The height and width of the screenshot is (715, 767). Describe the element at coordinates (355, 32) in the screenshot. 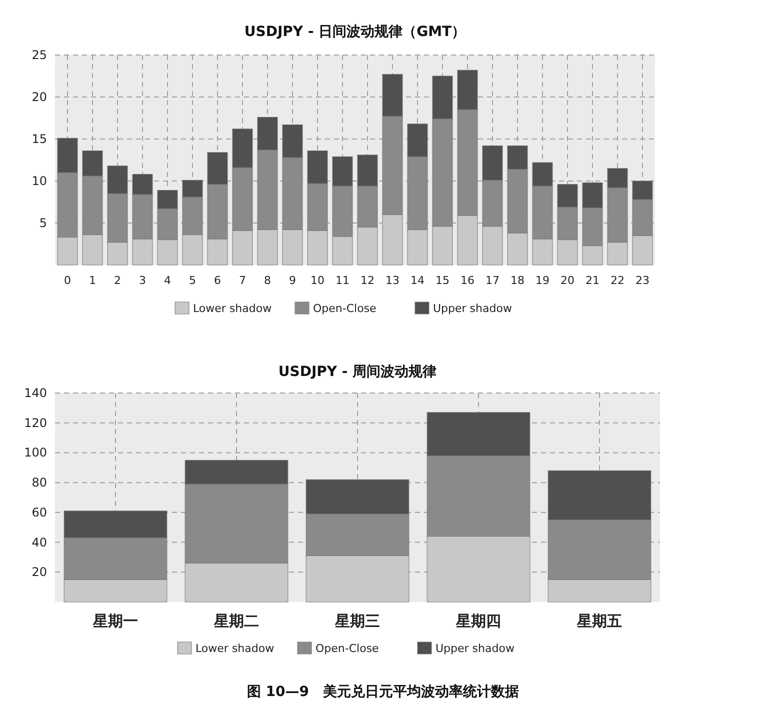

I see `chart-title: USDJPY - 日间波动规律（GMT）` at that location.